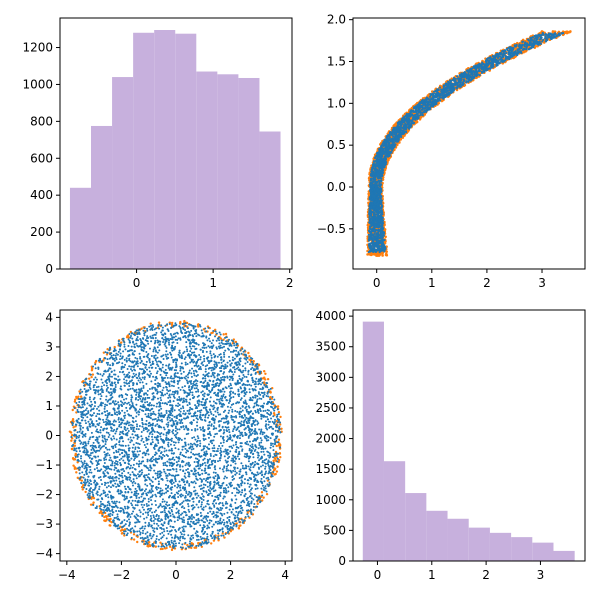  What do you see at coordinates (37, 48) in the screenshot?
I see `y-tick-label: 1200` at bounding box center [37, 48].